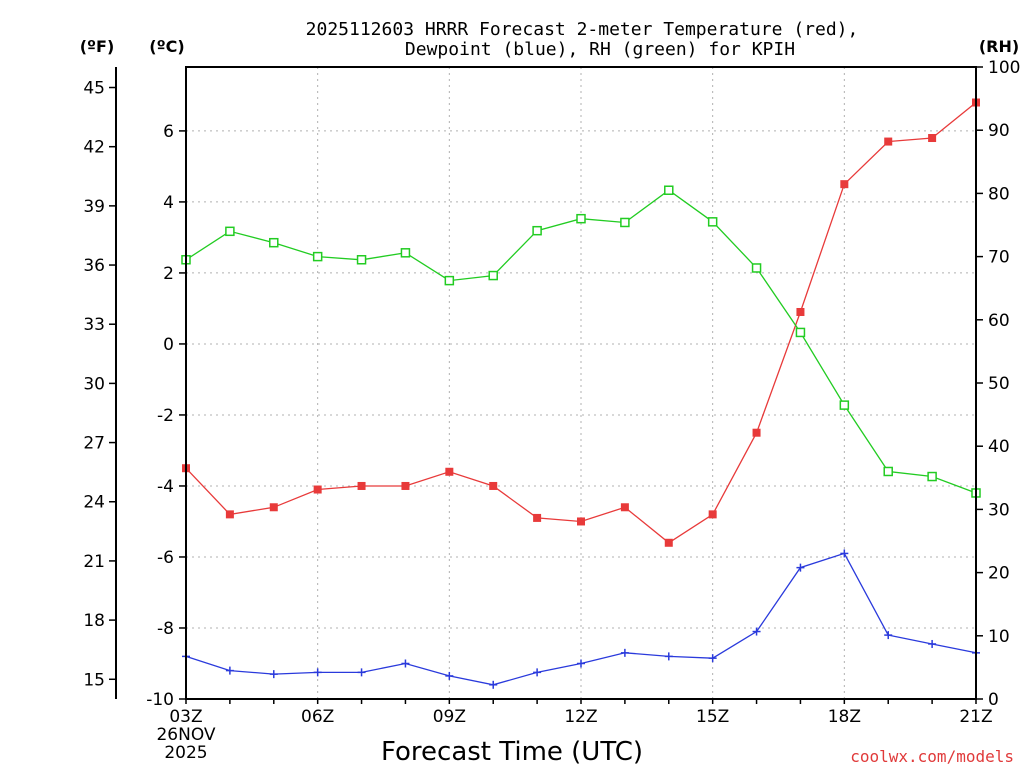 This screenshot has height=768, width=1024. Describe the element at coordinates (94, 266) in the screenshot. I see `fahrenheit-tick-label: 36` at that location.